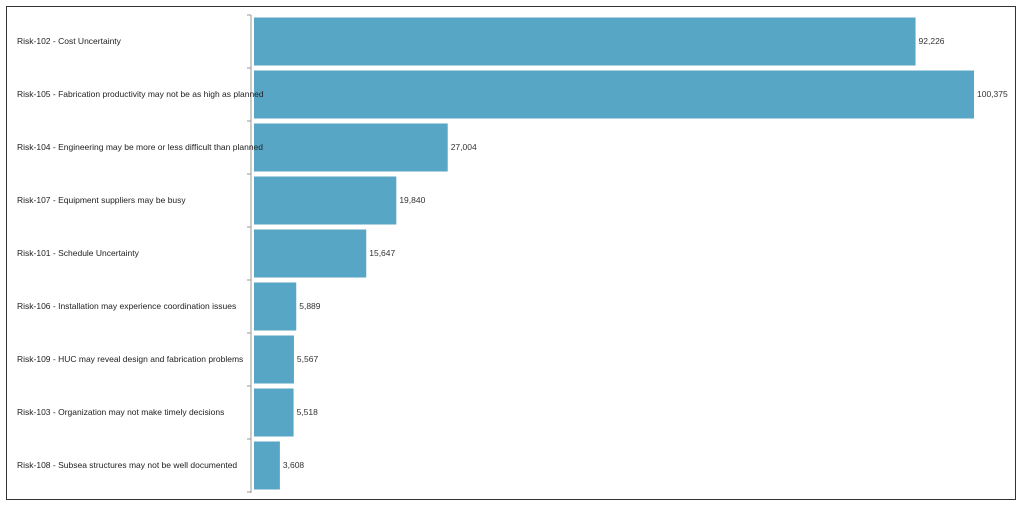 The image size is (1024, 508). I want to click on value-label: 5,567, so click(308, 359).